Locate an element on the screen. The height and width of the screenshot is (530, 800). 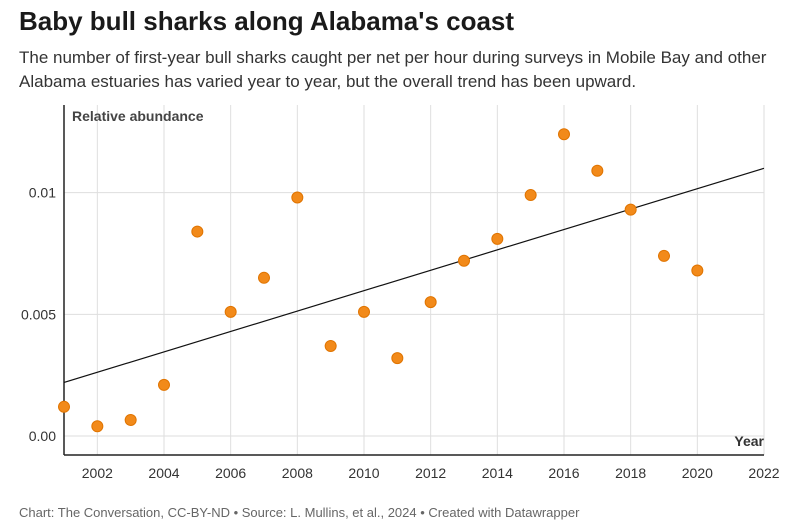
y-tick-label: 0.01 is located at coordinates (42, 193).